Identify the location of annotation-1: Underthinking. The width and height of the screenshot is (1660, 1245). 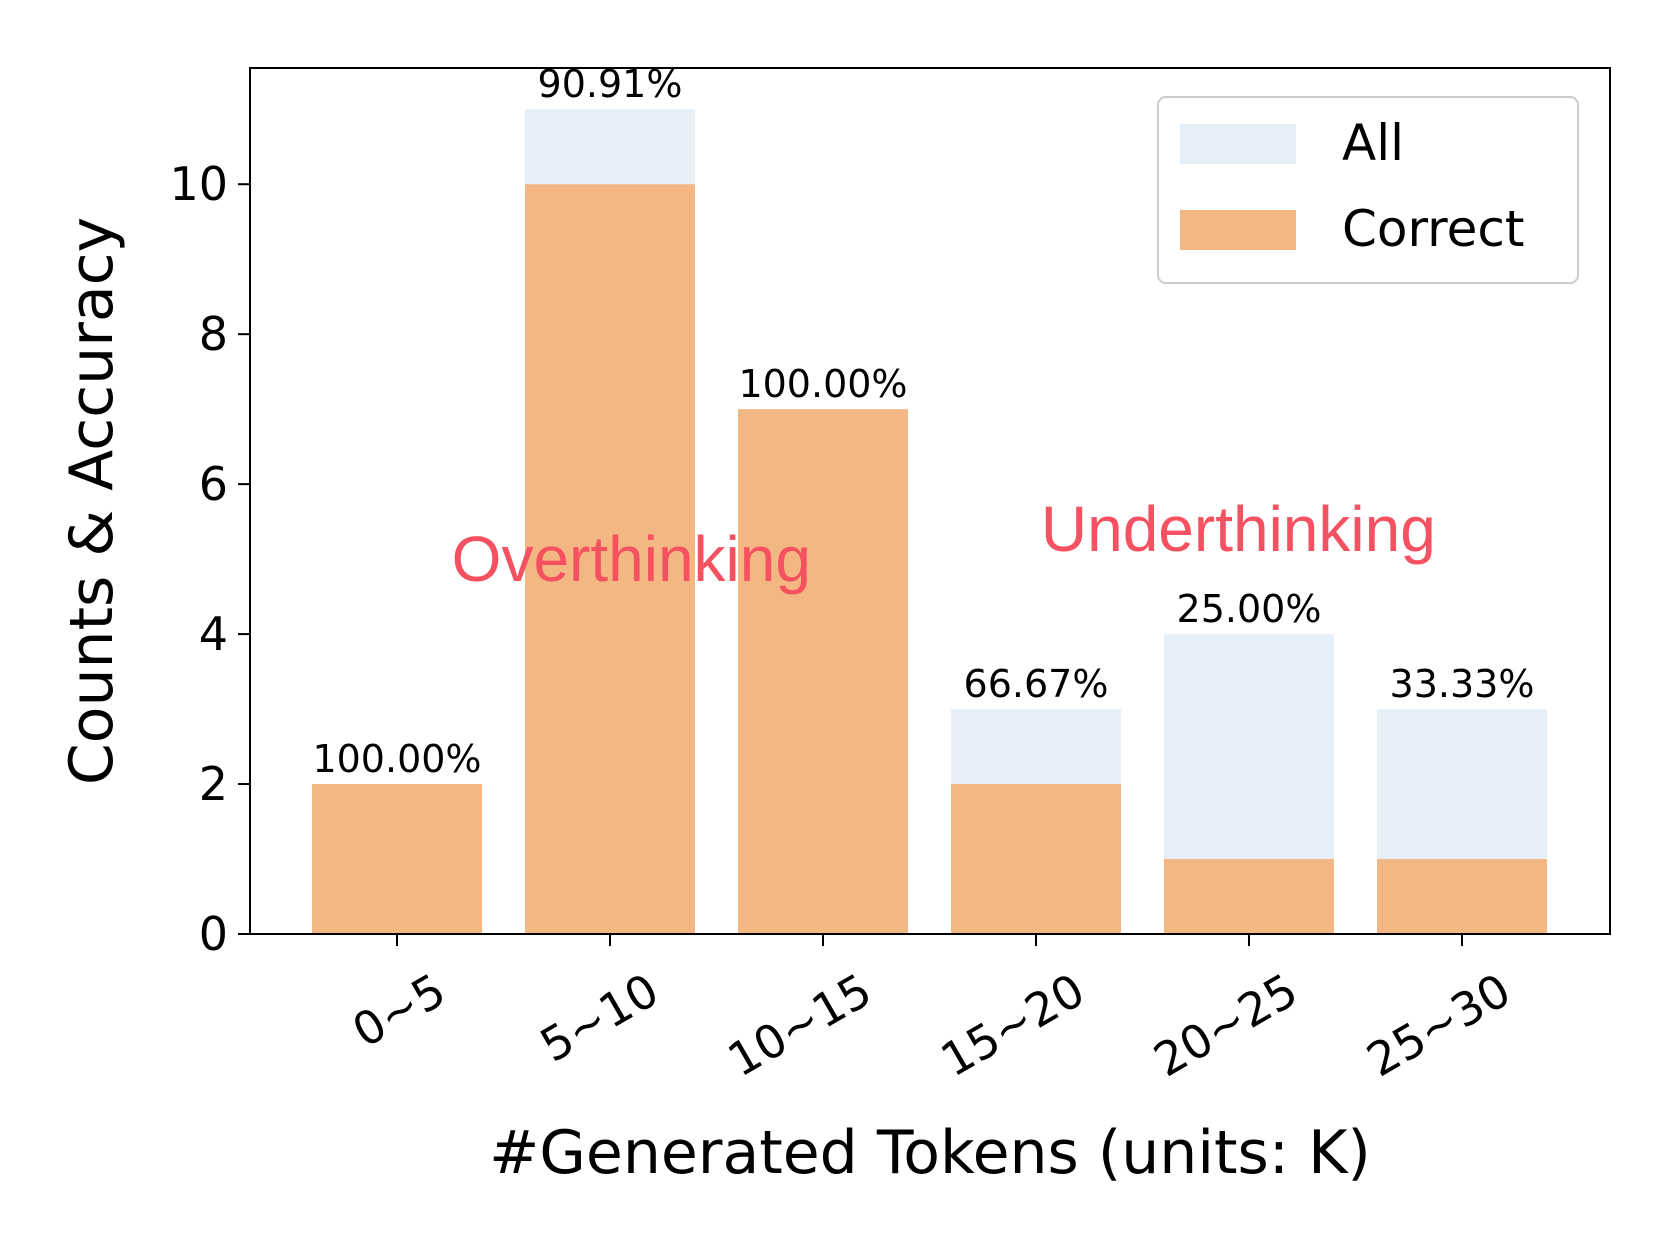
(1238, 529).